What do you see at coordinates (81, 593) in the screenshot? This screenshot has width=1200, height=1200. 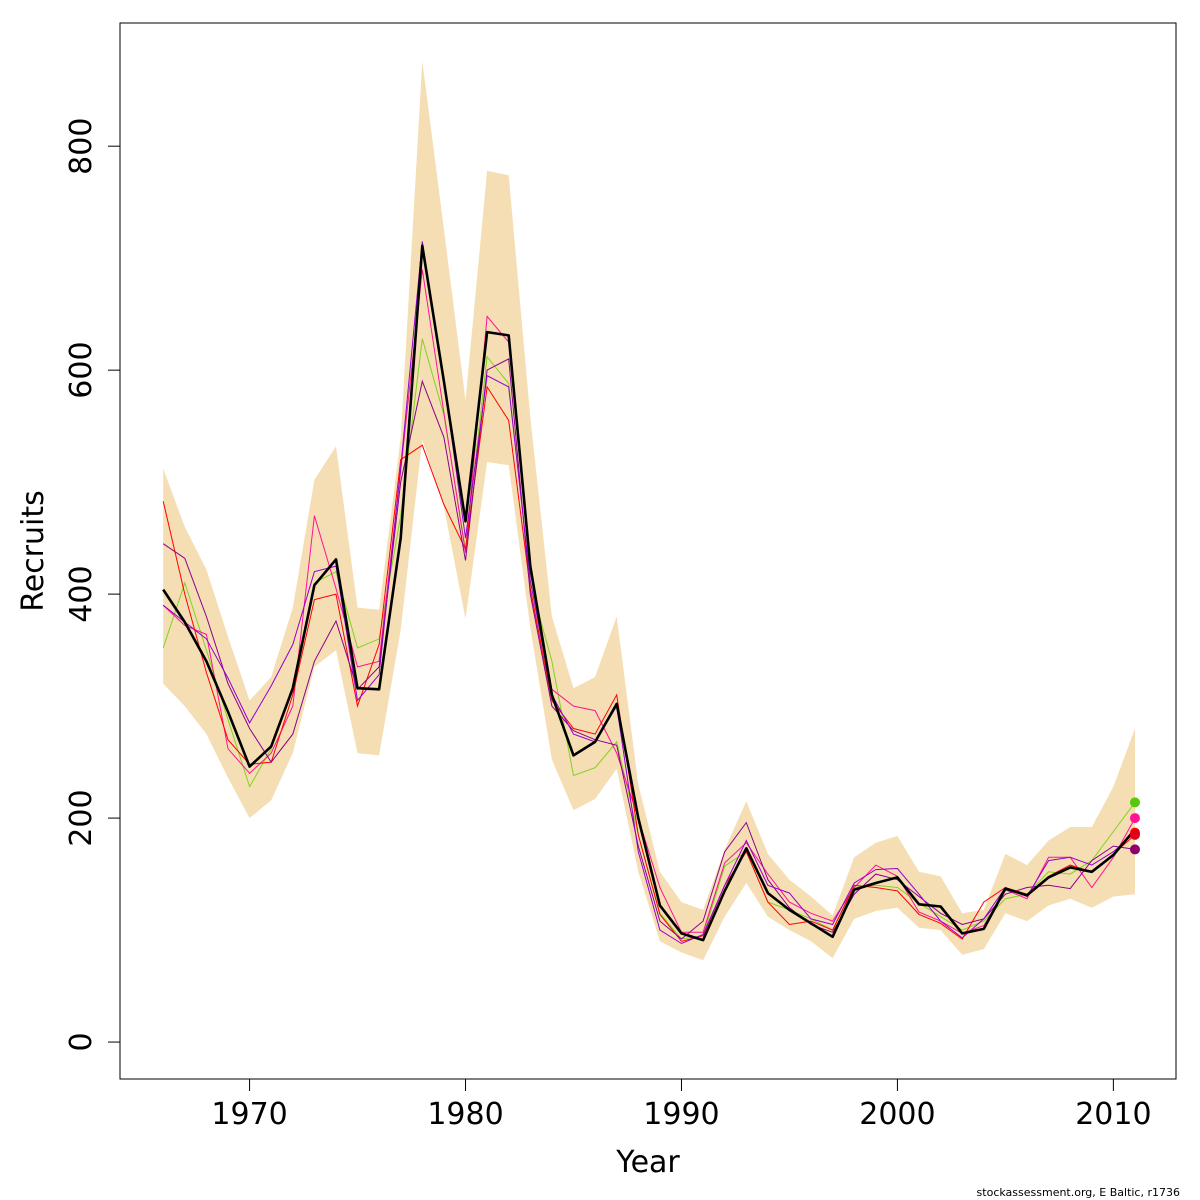 I see `y-tick-label-400: 400` at bounding box center [81, 593].